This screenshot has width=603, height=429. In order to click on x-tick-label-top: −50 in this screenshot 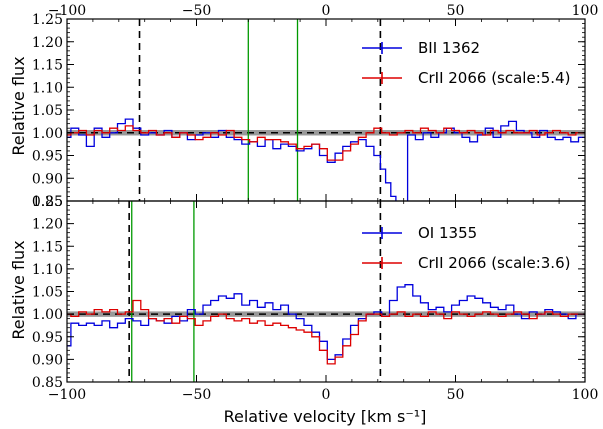, I will do `click(197, 11)`.